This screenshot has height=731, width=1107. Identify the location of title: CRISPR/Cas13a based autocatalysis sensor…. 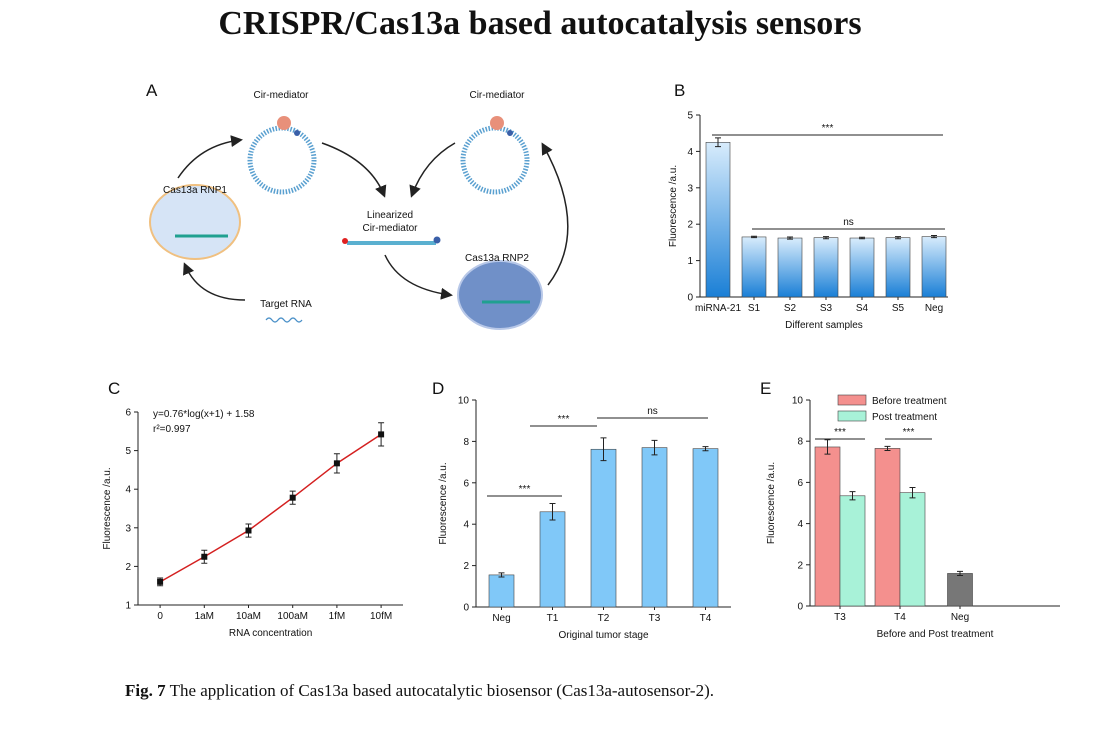
(539, 23).